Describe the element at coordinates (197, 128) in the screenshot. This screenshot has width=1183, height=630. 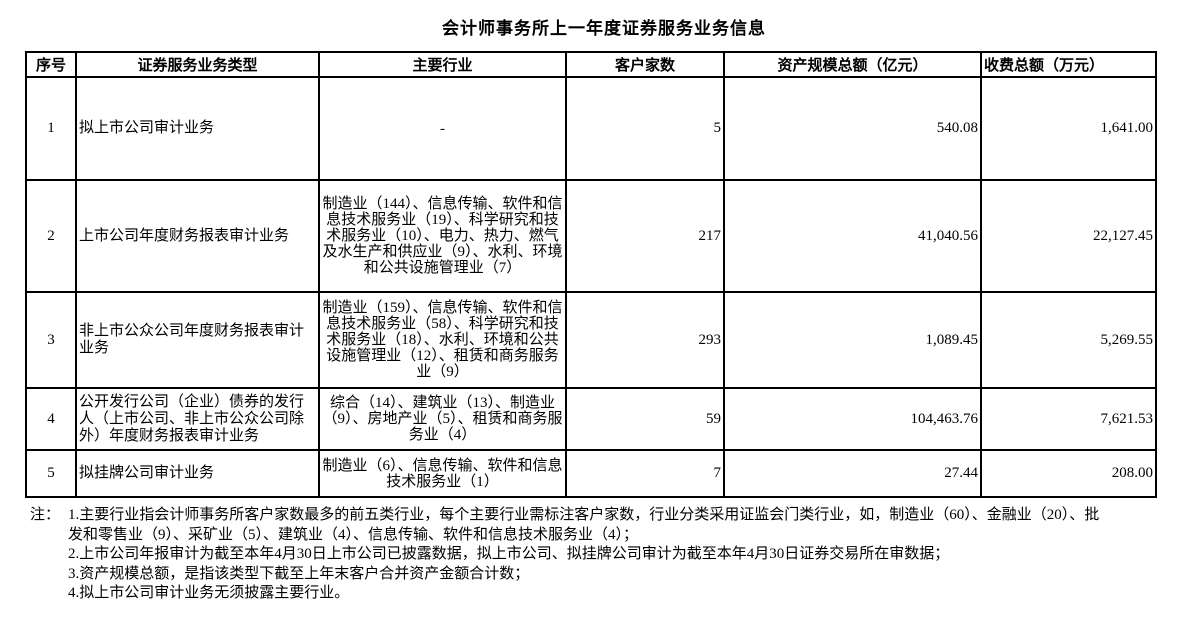
I see `cell-business-type: 拟上市公司审计业务` at that location.